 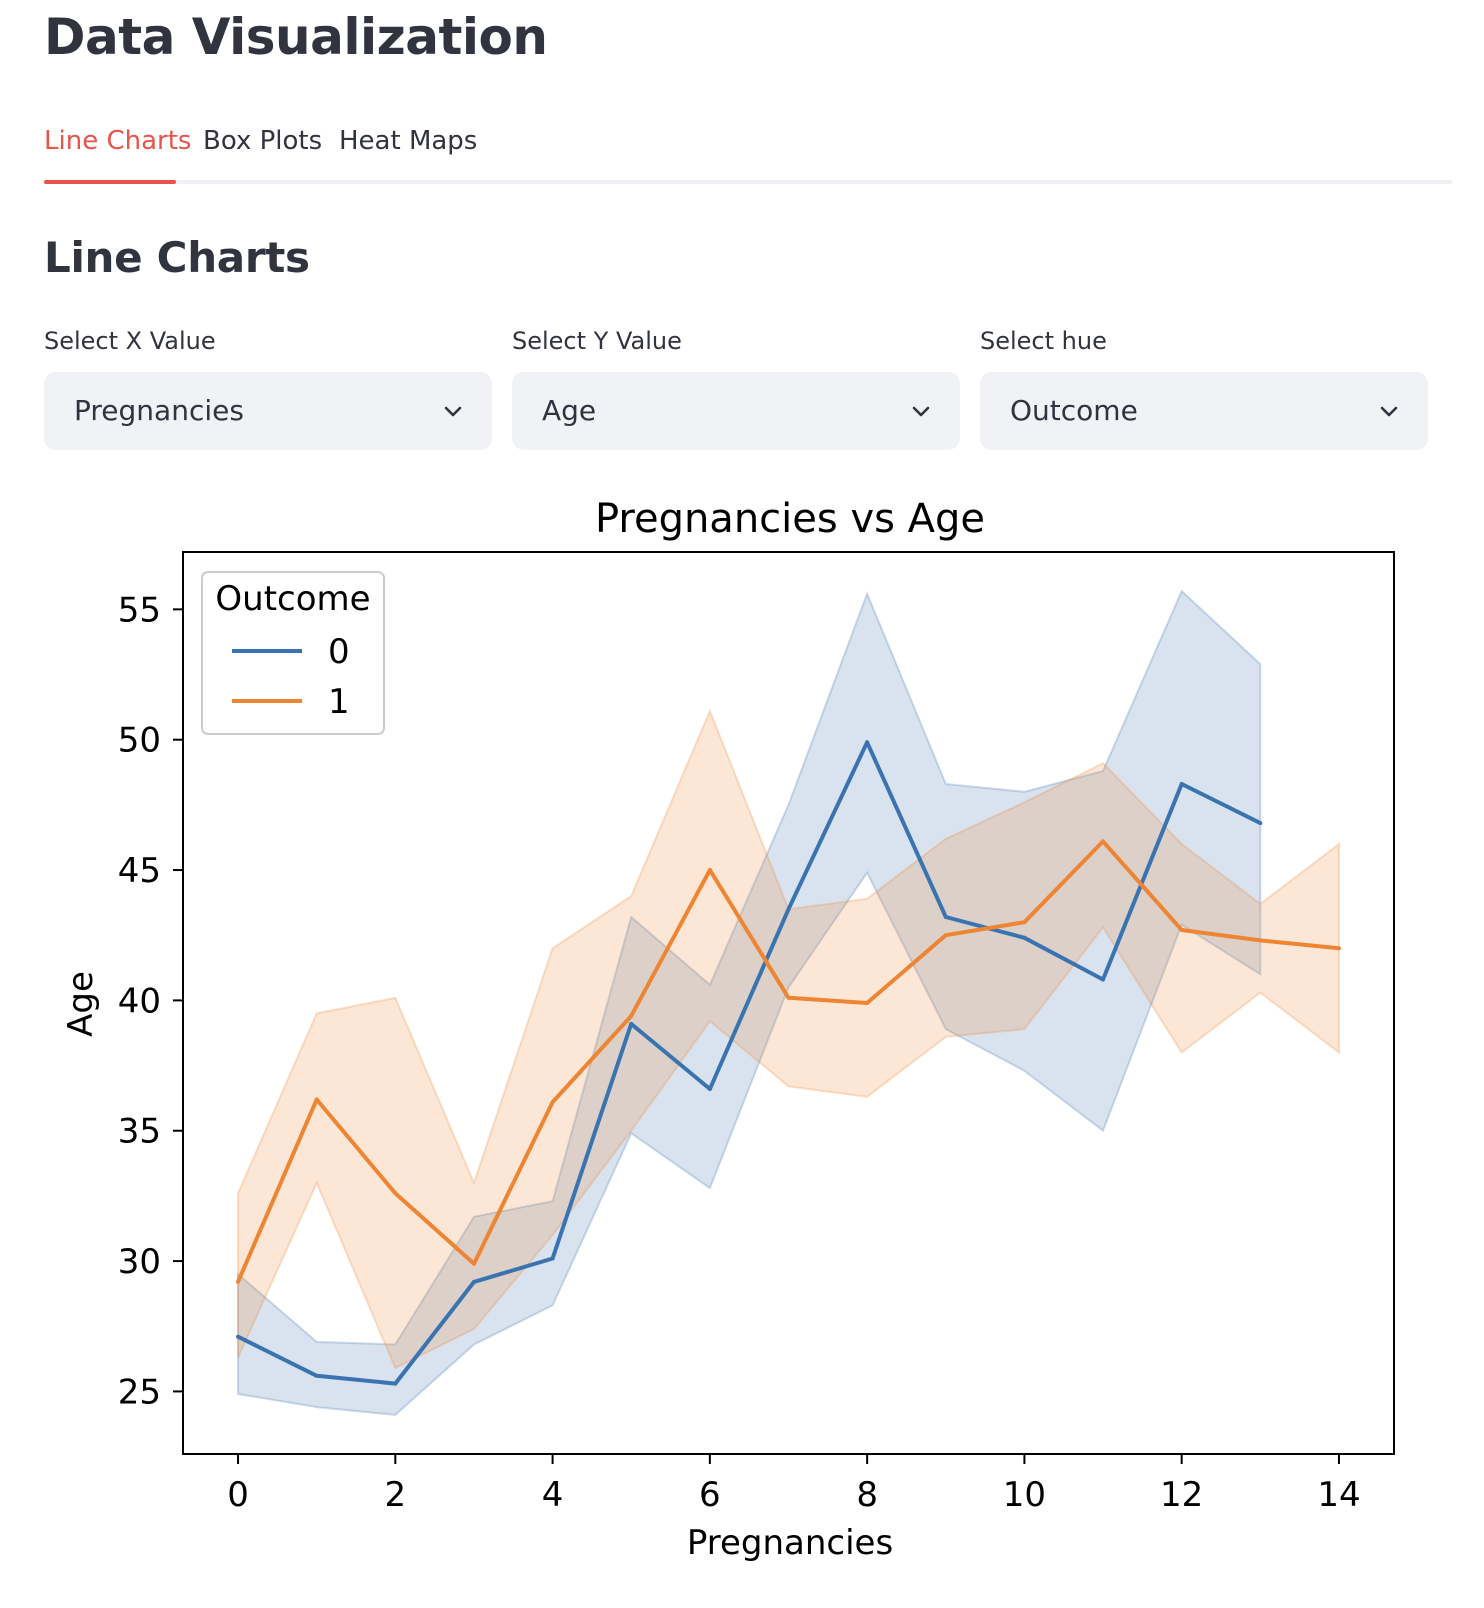 I want to click on x-tick-label: 14, so click(x=1338, y=1495).